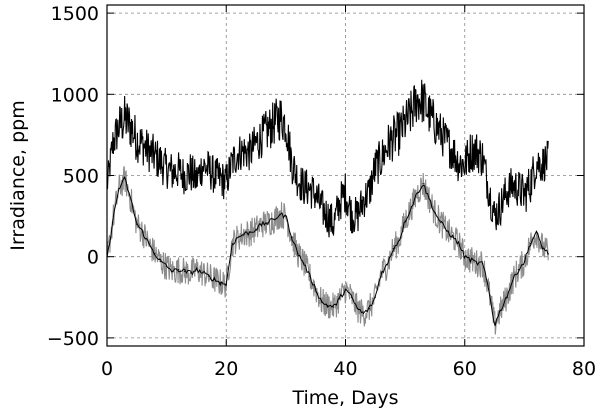 The width and height of the screenshot is (600, 412). I want to click on x-tick-label: 0, so click(107, 369).